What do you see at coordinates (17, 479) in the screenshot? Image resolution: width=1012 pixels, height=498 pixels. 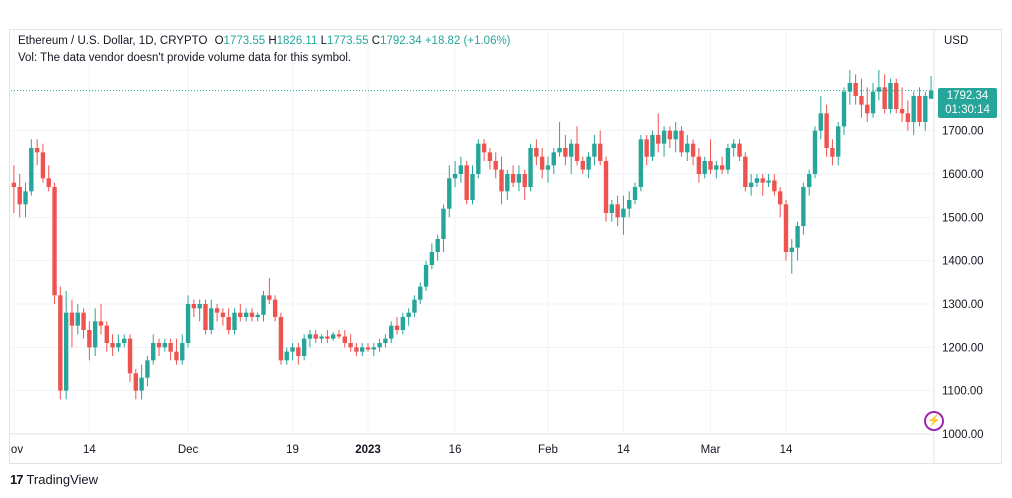 I see `logo-mark: 17` at bounding box center [17, 479].